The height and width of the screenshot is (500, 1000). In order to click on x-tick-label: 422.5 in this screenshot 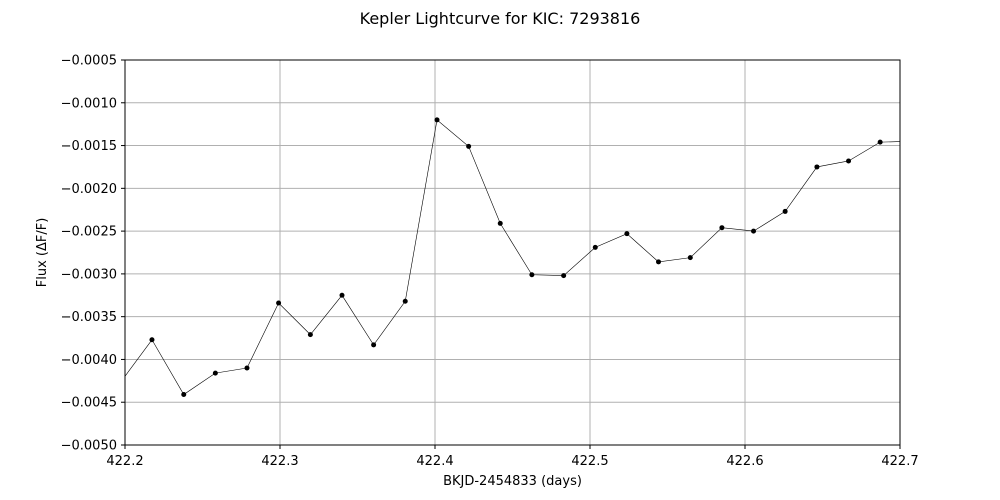, I will do `click(589, 461)`.